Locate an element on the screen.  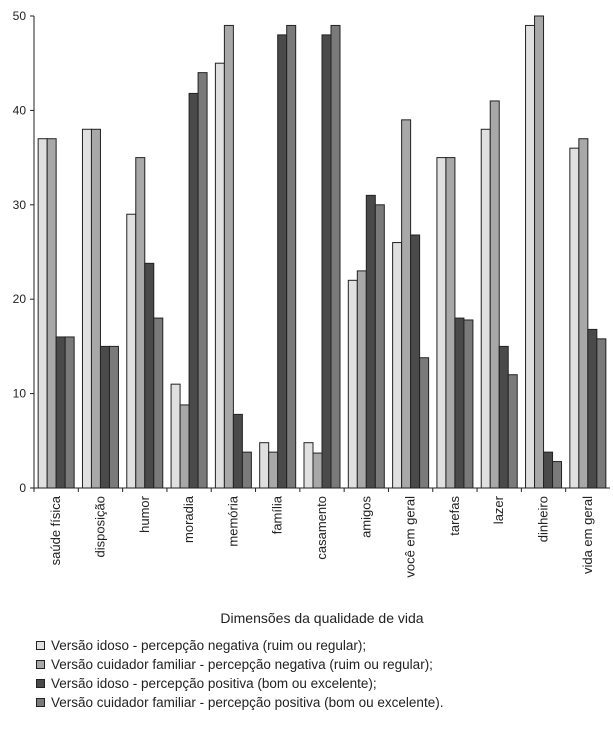
category-label: vida em geral is located at coordinates (587, 535).